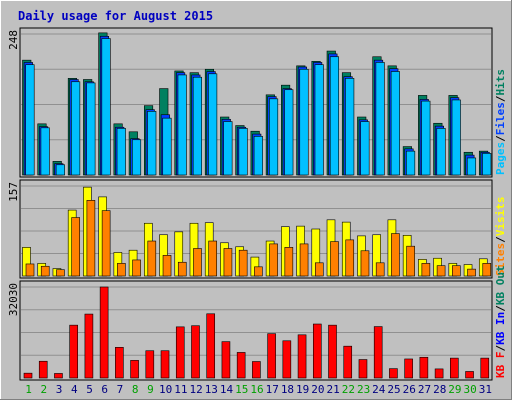  Describe the element at coordinates (424, 389) in the screenshot. I see `day-label-27: 27` at that location.